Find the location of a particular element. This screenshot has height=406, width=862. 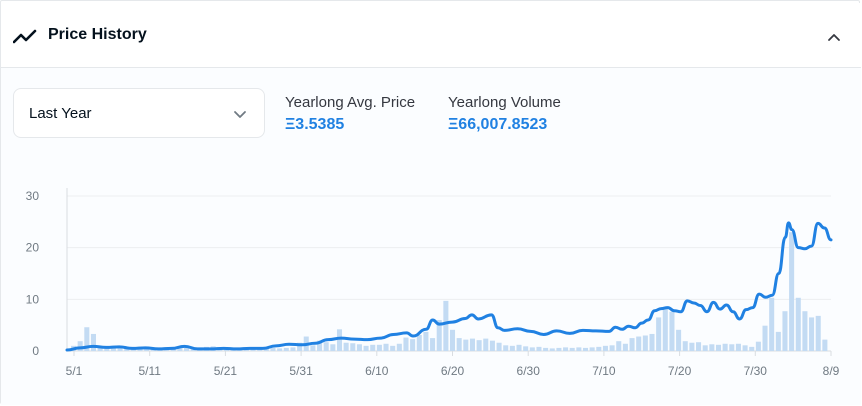

x-tick-label: 7/10 is located at coordinates (604, 371).